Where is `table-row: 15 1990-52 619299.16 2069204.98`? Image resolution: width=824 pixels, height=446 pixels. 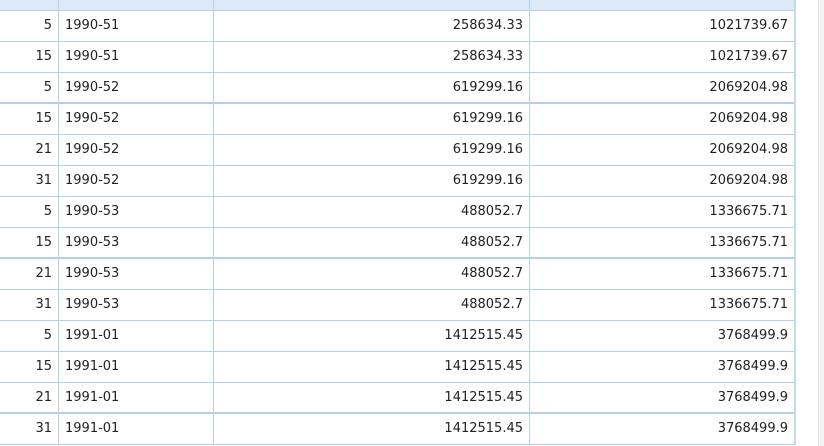 table-row: 15 1990-52 619299.16 2069204.98 is located at coordinates (397, 119).